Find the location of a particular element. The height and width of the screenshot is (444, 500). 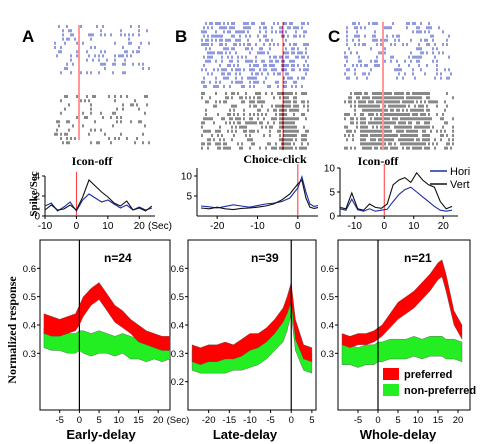

population-y-tick-label: 0.2 is located at coordinates (177, 382).